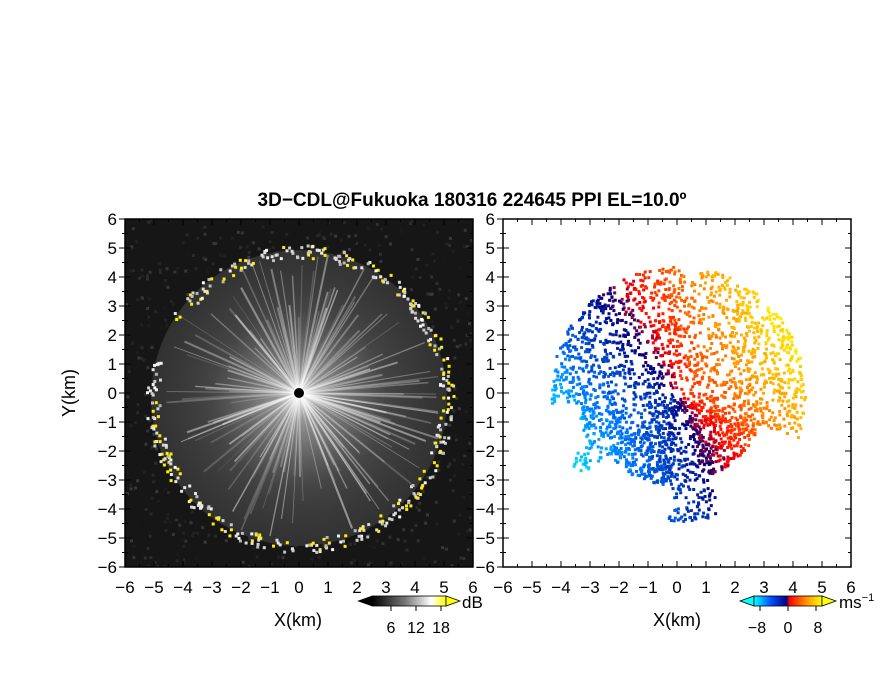 The width and height of the screenshot is (880, 680). I want to click on y-tick-label: −4, so click(107, 509).